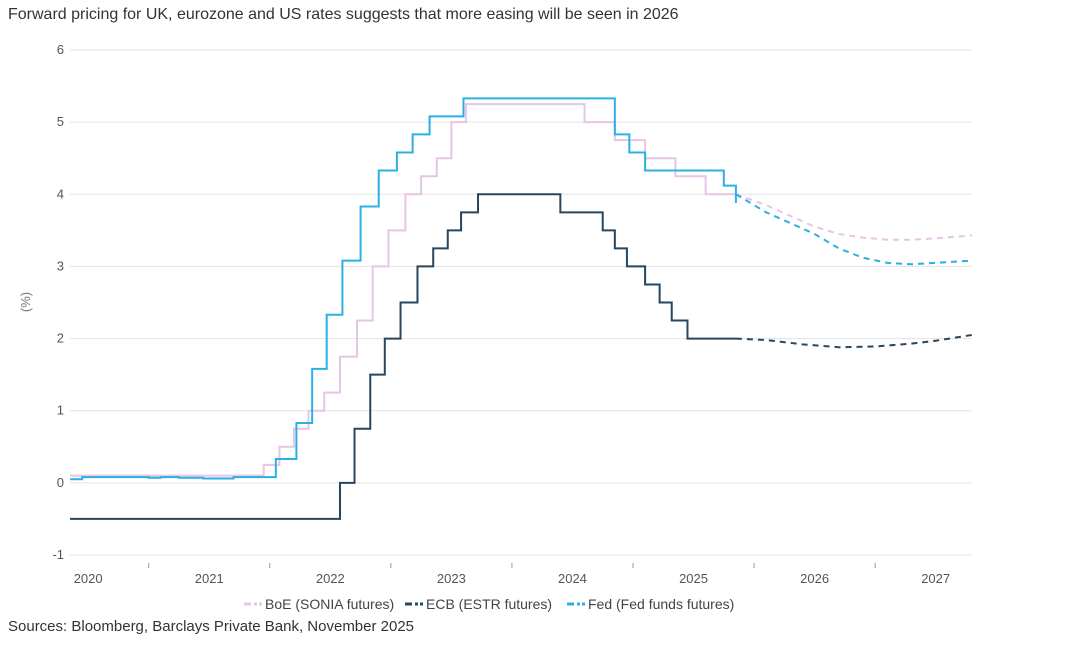 This screenshot has height=647, width=1078. What do you see at coordinates (60, 121) in the screenshot?
I see `y-tick-label: 5` at bounding box center [60, 121].